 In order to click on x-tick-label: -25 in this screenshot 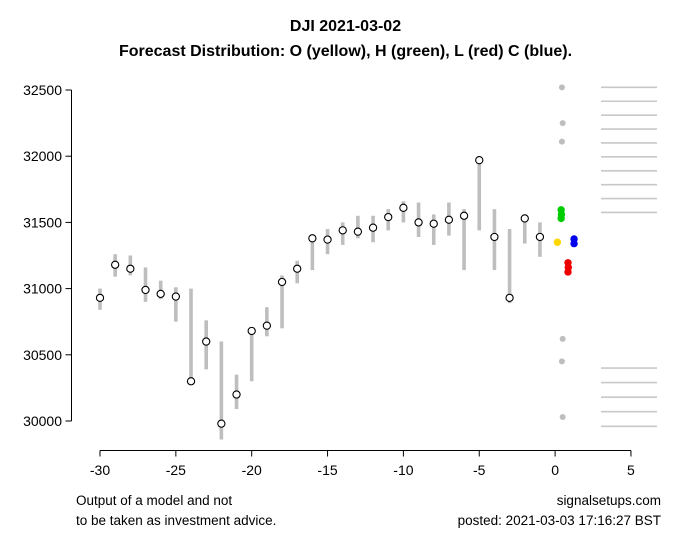, I will do `click(176, 470)`.